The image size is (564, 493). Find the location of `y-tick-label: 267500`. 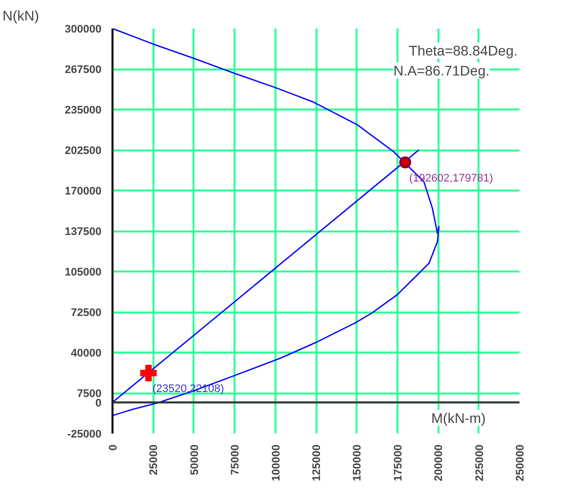

y-tick-label: 267500 is located at coordinates (83, 70).